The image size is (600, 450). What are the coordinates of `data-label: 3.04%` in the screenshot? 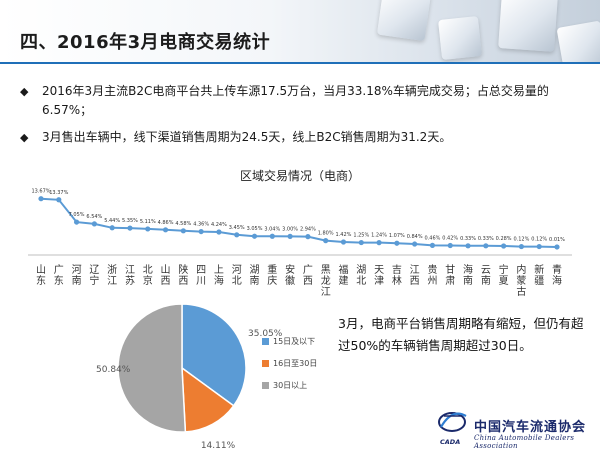 It's located at (272, 229).